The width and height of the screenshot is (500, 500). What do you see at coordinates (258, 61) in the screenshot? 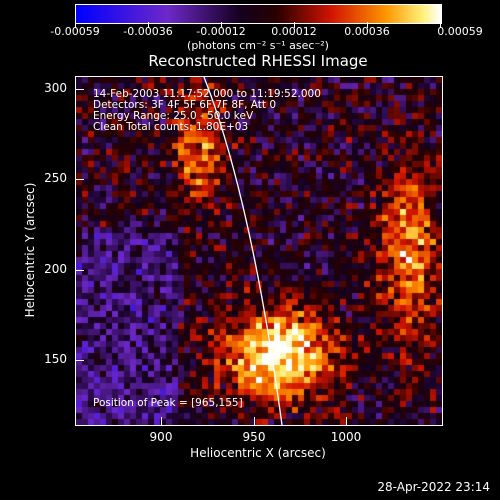
I see `plot-title: Reconstructed RHESSI Image` at bounding box center [258, 61].